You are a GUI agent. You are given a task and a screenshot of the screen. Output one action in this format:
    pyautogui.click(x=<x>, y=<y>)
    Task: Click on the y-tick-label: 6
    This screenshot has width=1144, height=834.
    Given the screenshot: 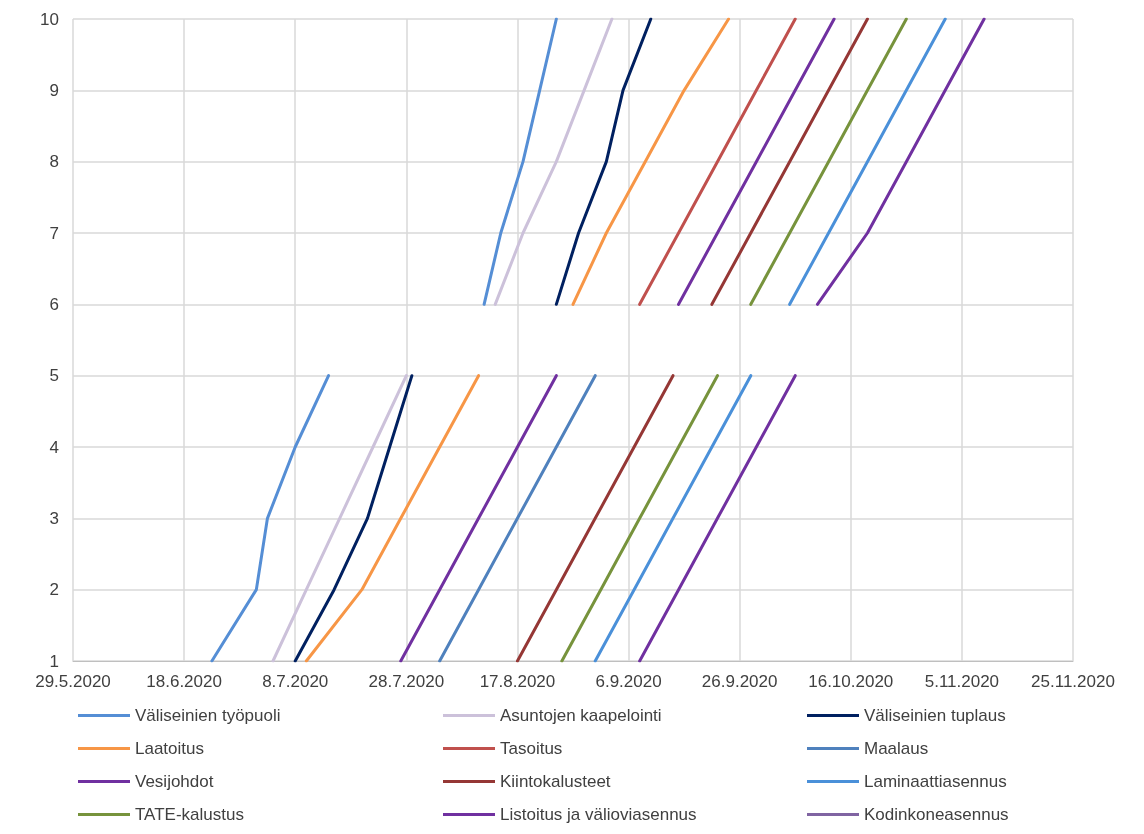 What is the action you would take?
    pyautogui.click(x=54, y=304)
    